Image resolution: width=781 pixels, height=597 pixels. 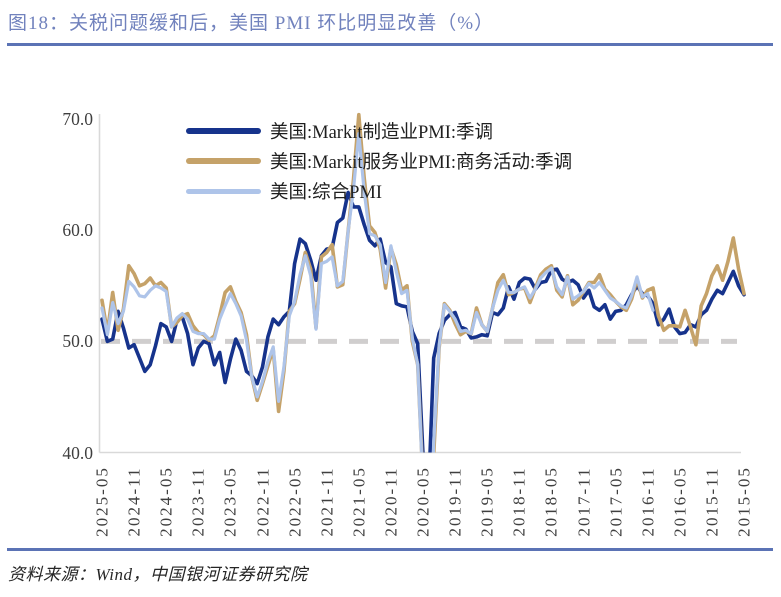 I want to click on legend-item-services-pmi: 美国:Markit服务业PMI:商务活动:季调, so click(x=379, y=161).